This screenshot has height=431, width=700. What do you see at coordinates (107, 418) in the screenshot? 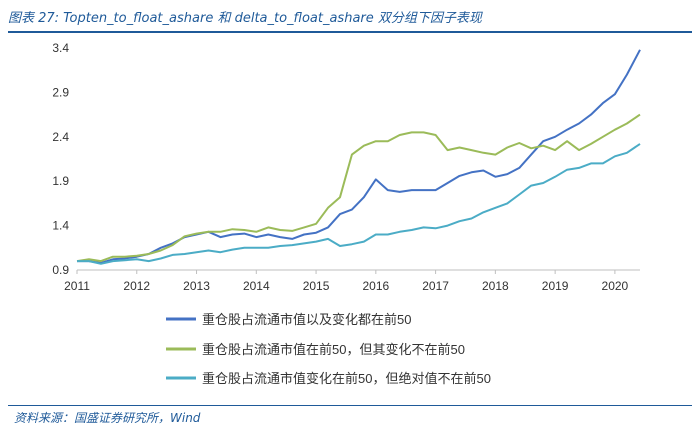
I see `source-note: 资料来源：国盛证券研究所，Wind` at bounding box center [107, 418].